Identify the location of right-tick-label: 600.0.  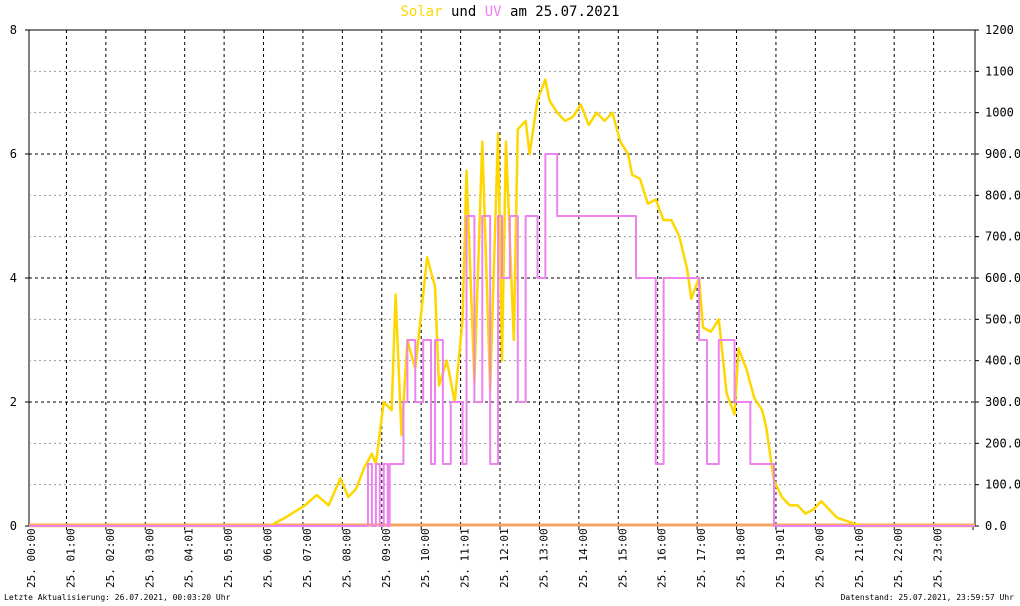
(1002, 278).